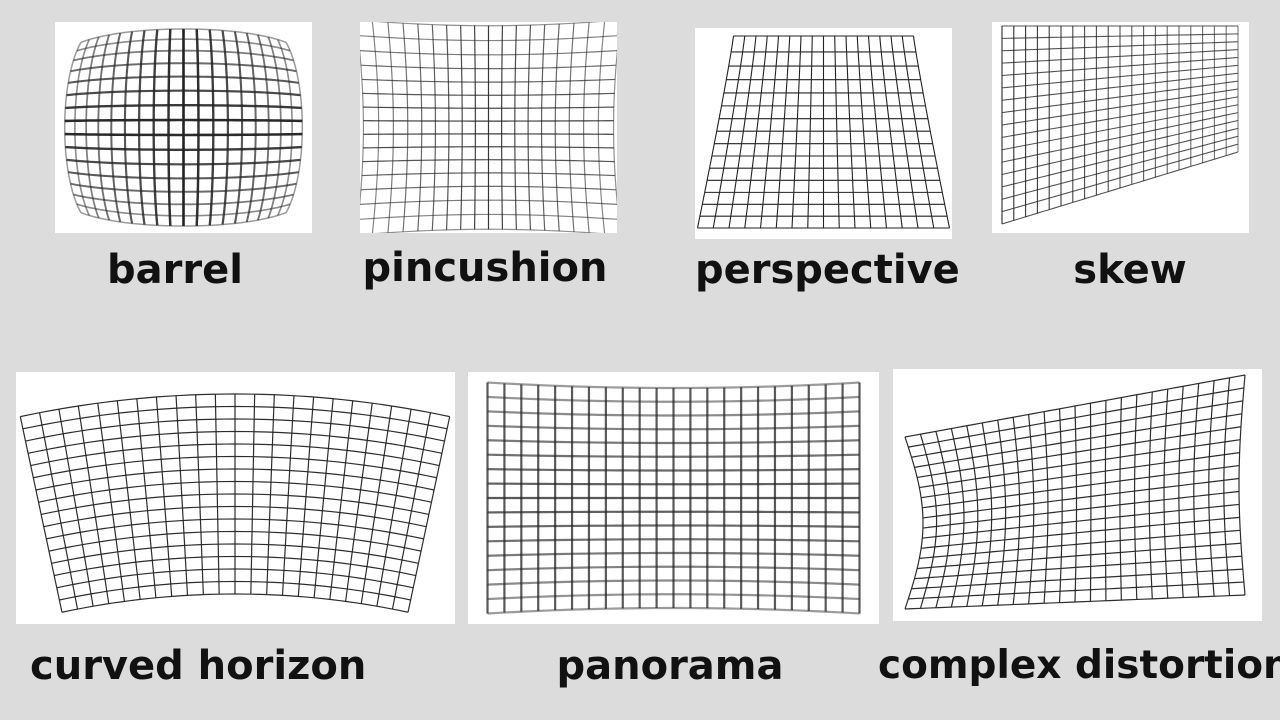 This screenshot has height=720, width=1280. I want to click on panorama-grid-panel, so click(673, 498).